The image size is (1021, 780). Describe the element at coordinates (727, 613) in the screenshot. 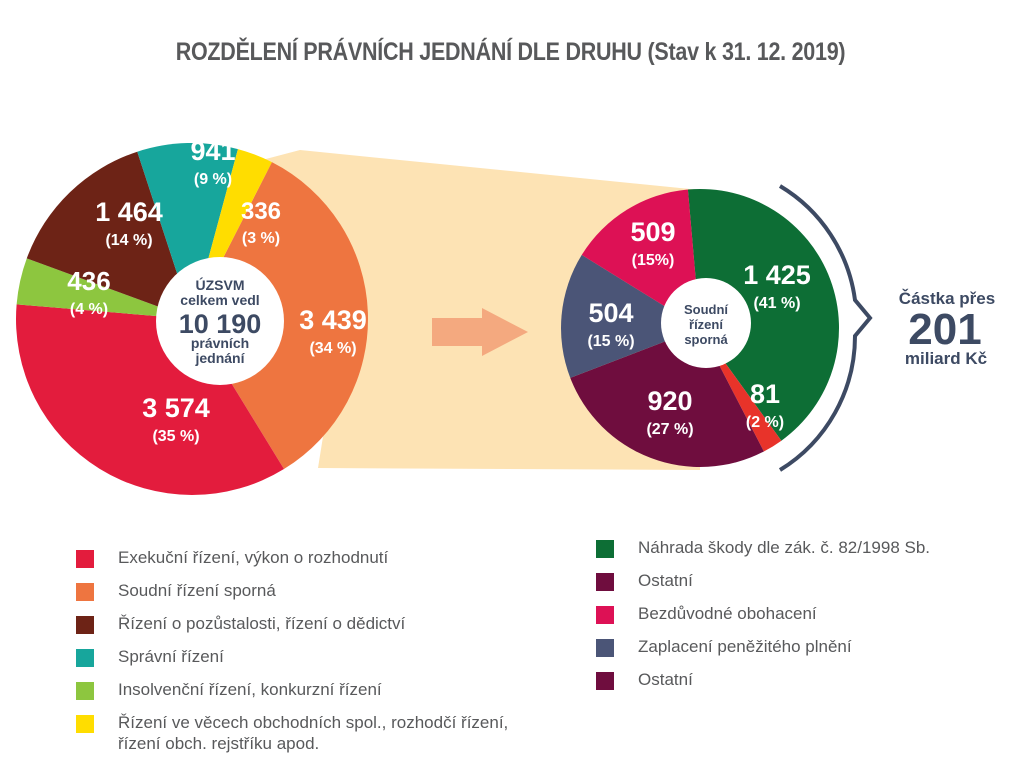

I see `legend-label: Bezdůvodné obohacení` at that location.